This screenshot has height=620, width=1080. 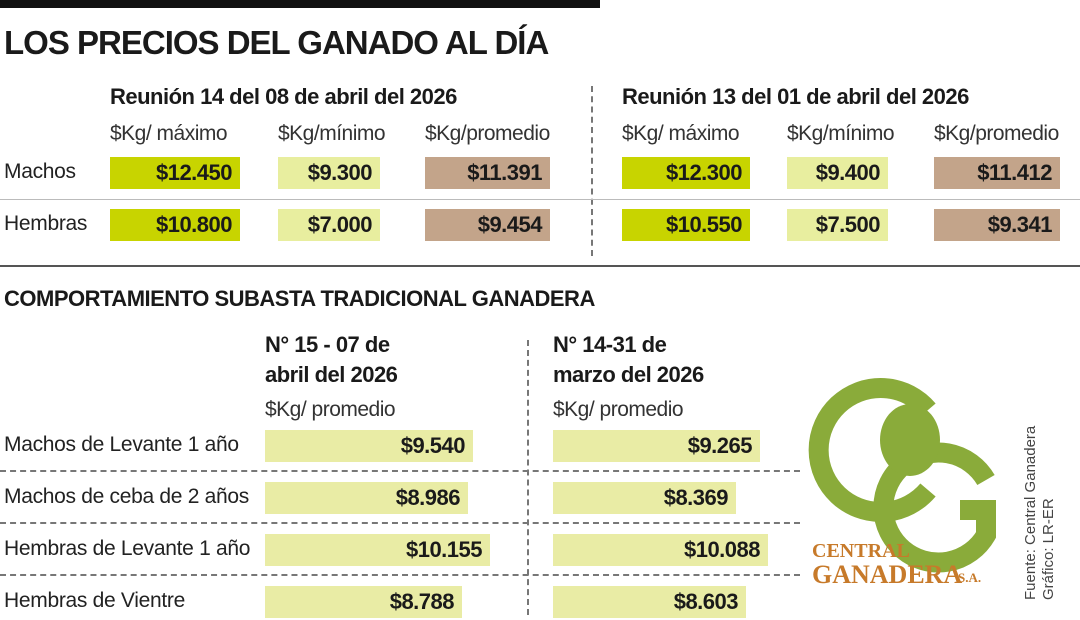 What do you see at coordinates (887, 574) in the screenshot?
I see `logo-text: GANADERA` at bounding box center [887, 574].